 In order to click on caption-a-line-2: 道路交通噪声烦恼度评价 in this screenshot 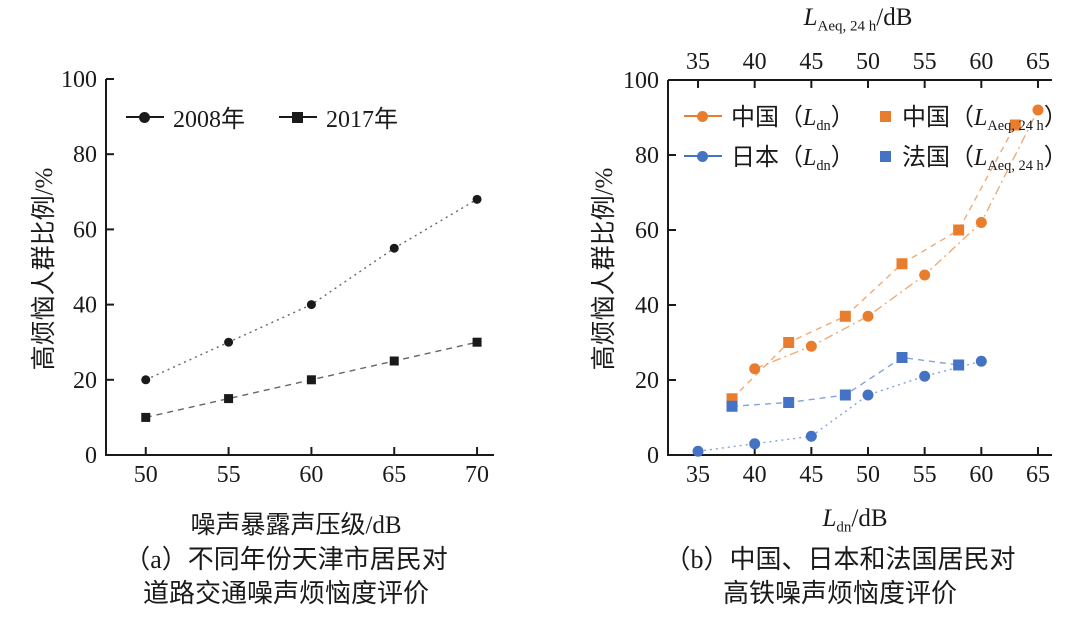, I will do `click(285, 593)`.